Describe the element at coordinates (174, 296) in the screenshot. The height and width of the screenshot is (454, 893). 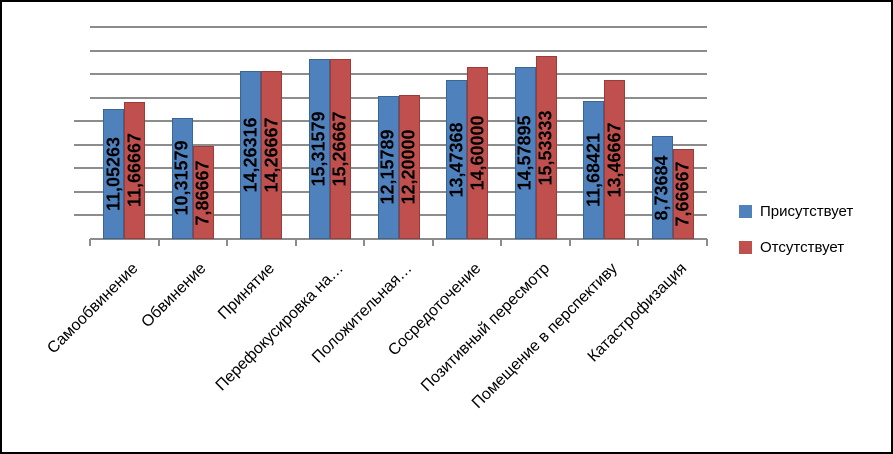
I see `category-label: Обвинение` at that location.